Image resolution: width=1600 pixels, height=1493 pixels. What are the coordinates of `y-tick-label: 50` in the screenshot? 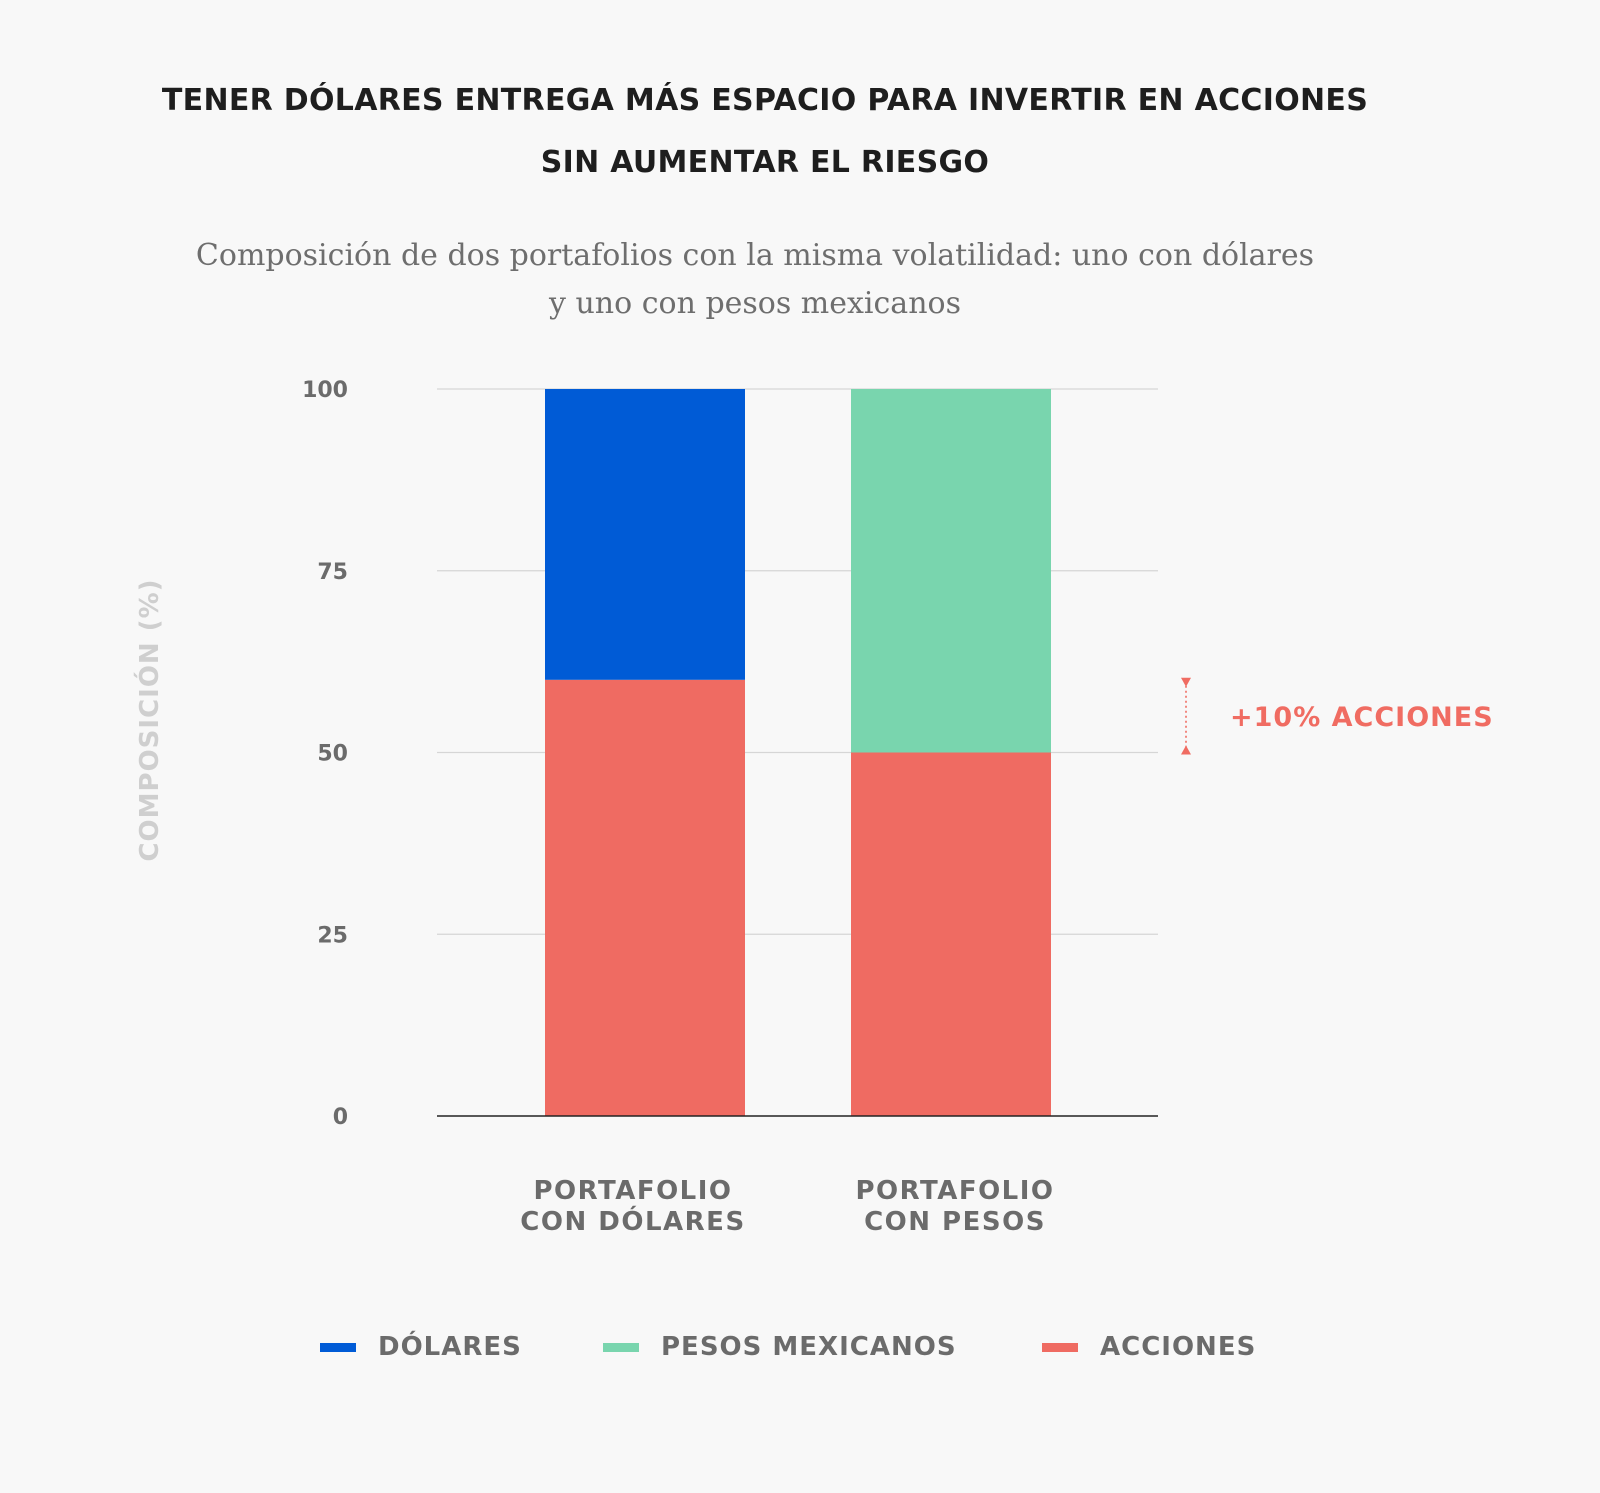 It's located at (332, 754).